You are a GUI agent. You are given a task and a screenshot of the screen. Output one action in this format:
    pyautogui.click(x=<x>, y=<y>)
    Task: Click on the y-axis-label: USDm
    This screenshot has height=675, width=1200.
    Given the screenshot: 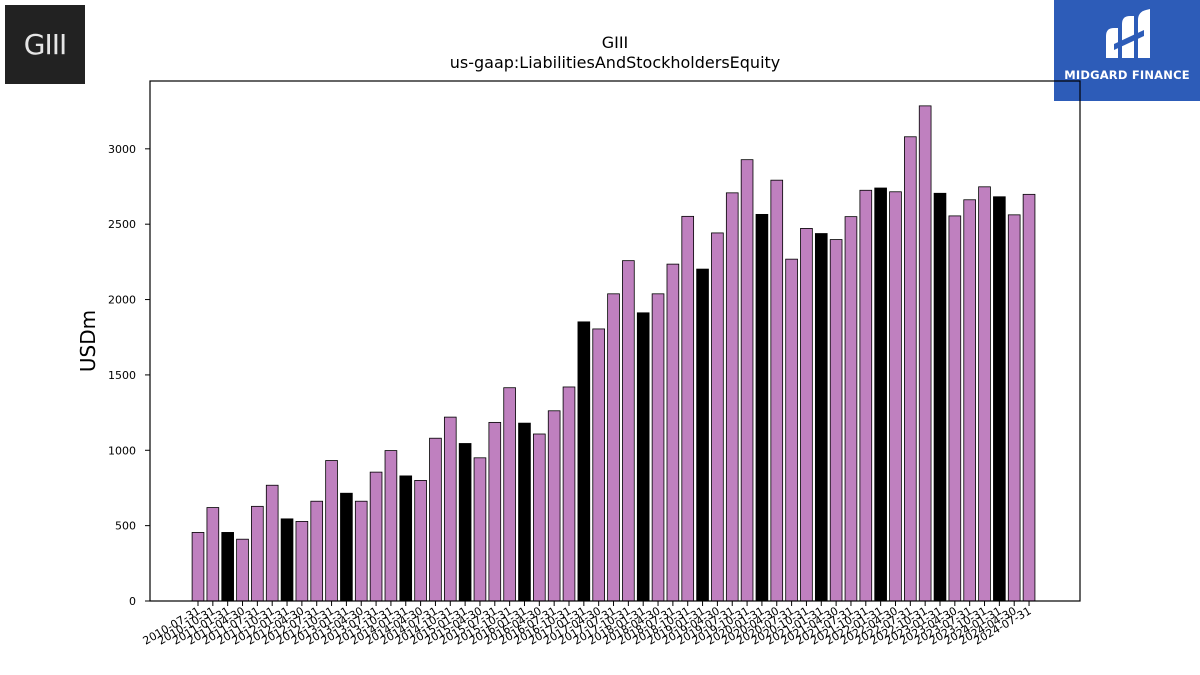 What is the action you would take?
    pyautogui.click(x=88, y=341)
    